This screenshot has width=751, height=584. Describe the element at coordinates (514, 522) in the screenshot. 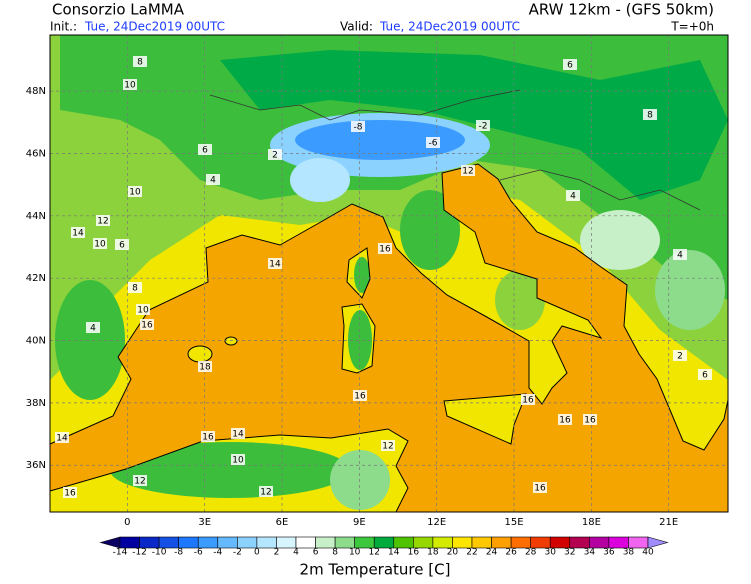

I see `lon-tick-label: 15E` at that location.